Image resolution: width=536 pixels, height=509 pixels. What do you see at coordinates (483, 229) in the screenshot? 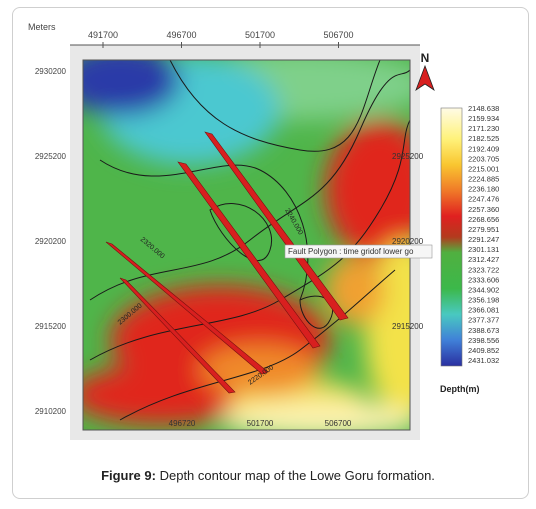
I see `colorbar-label: 2279.951` at bounding box center [483, 229].